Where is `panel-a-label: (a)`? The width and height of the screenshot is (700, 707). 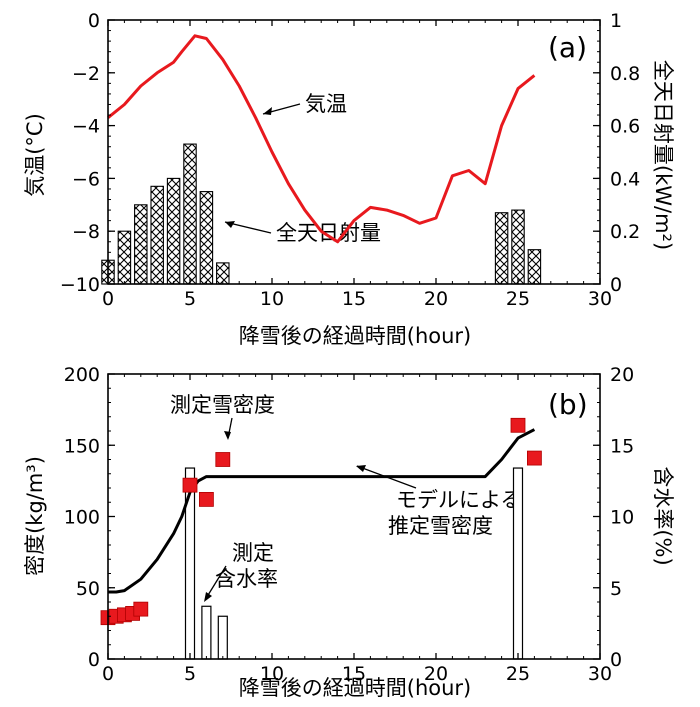
panel-a-label: (a) is located at coordinates (567, 47).